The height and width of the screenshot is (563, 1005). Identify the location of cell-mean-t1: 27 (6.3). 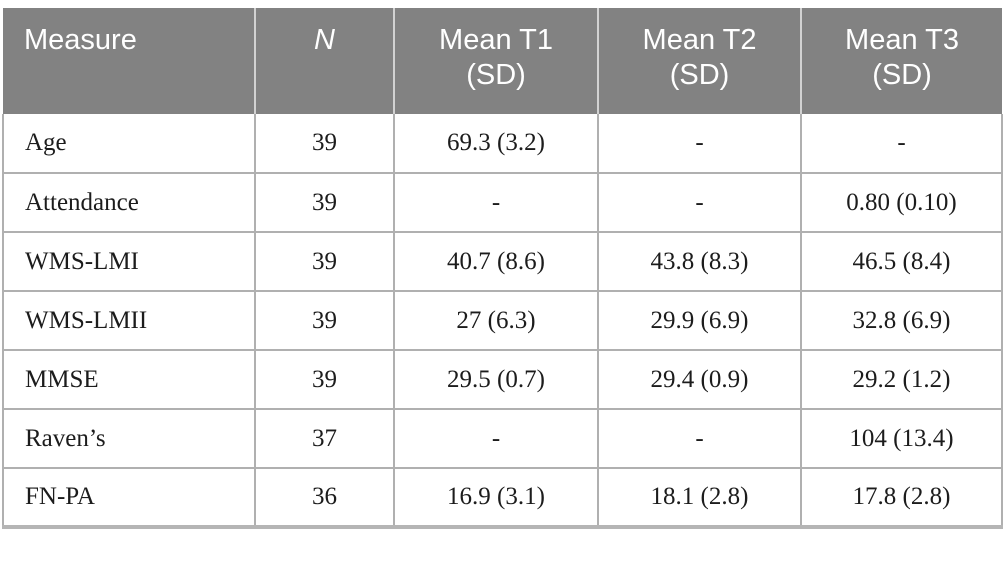
(496, 320).